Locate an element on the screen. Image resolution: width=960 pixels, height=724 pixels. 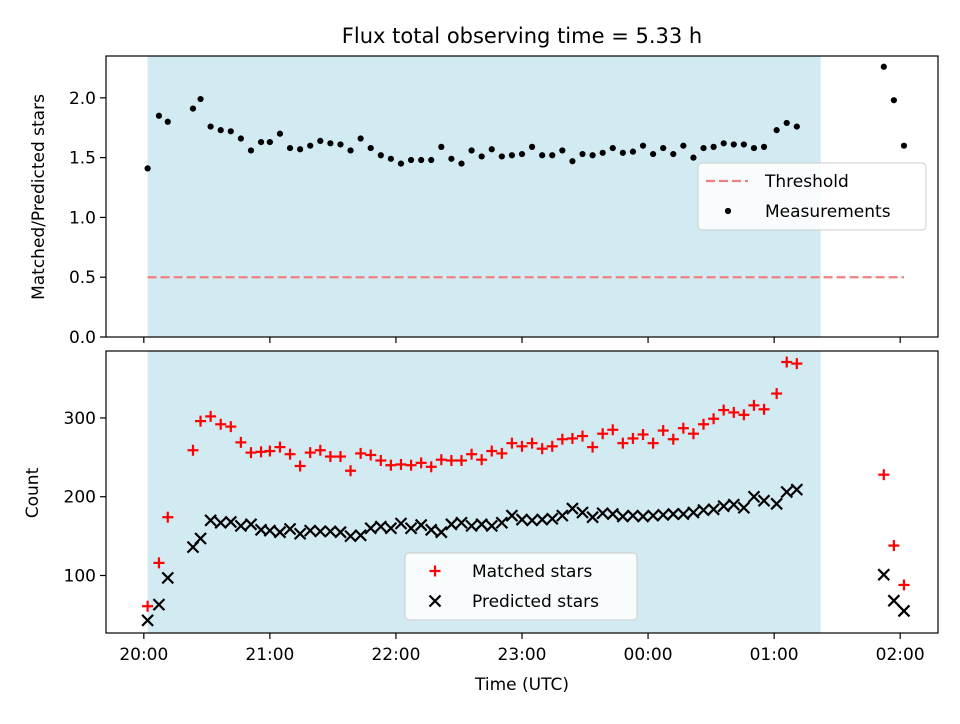
series-measurements is located at coordinates (526, 117).